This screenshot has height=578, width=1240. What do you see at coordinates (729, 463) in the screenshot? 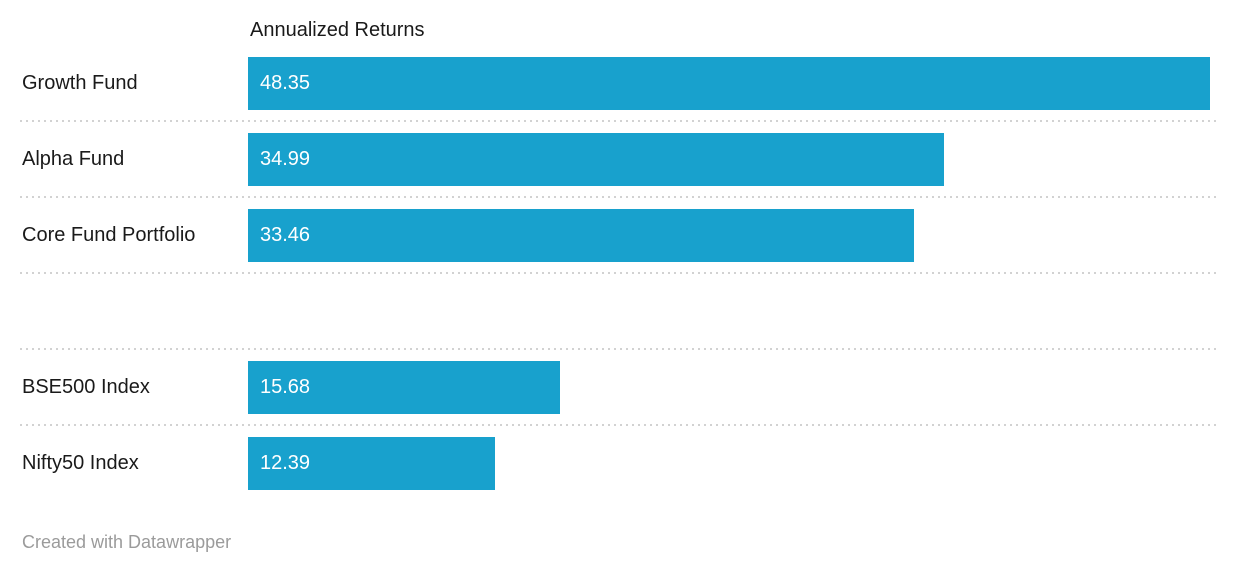
I see `bar-area: 12.39` at bounding box center [729, 463].